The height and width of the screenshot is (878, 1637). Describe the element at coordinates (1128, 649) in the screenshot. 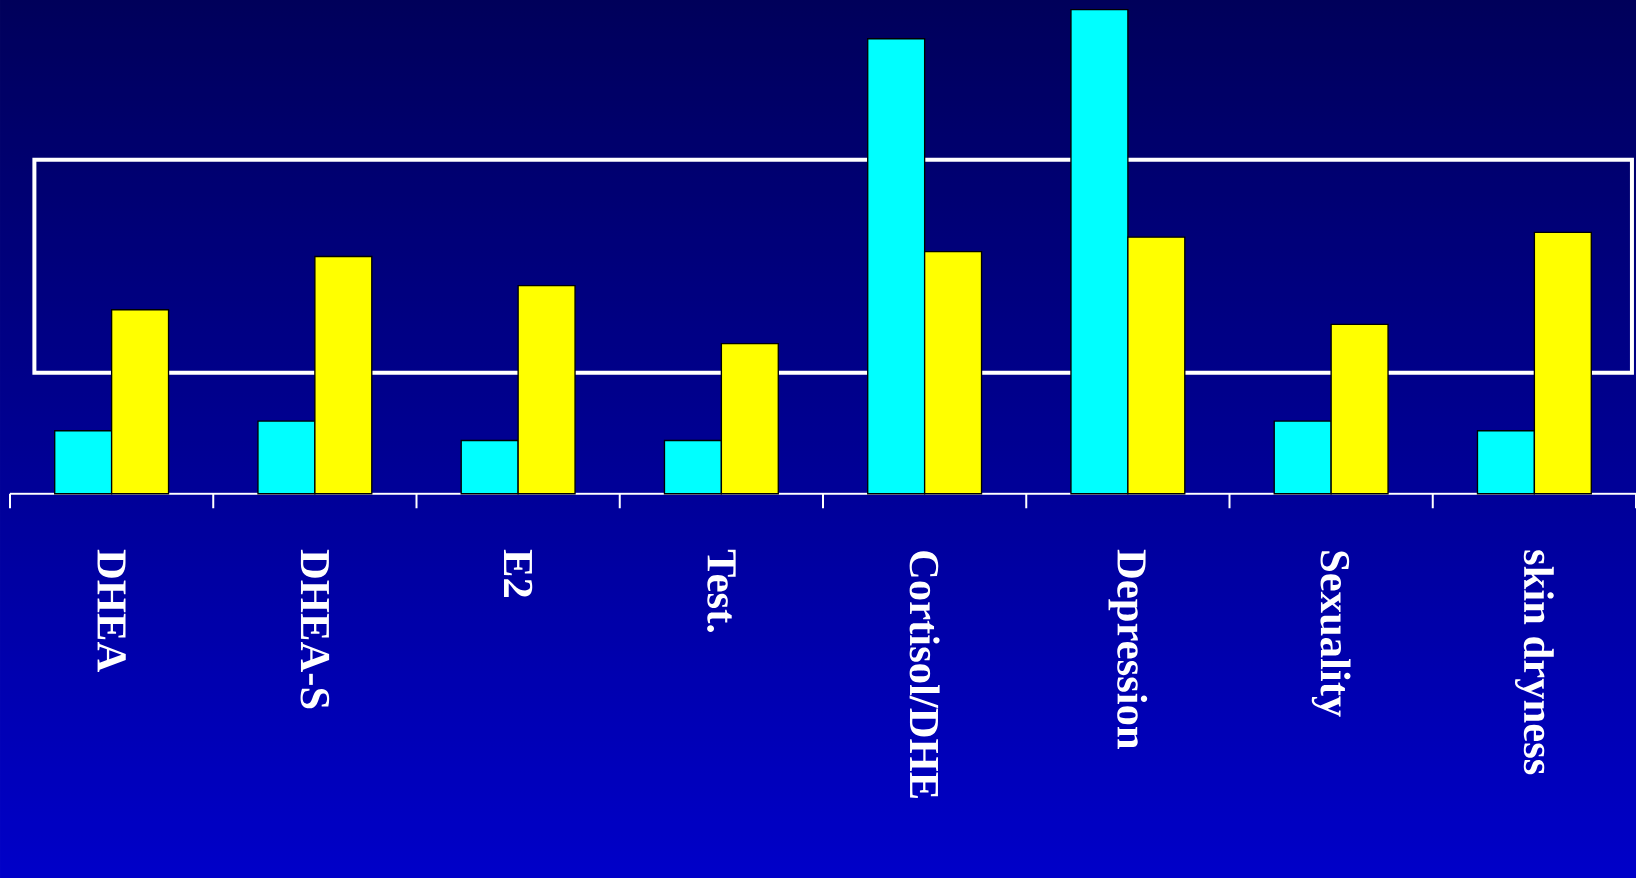

I see `x-tick-label: Depression` at that location.